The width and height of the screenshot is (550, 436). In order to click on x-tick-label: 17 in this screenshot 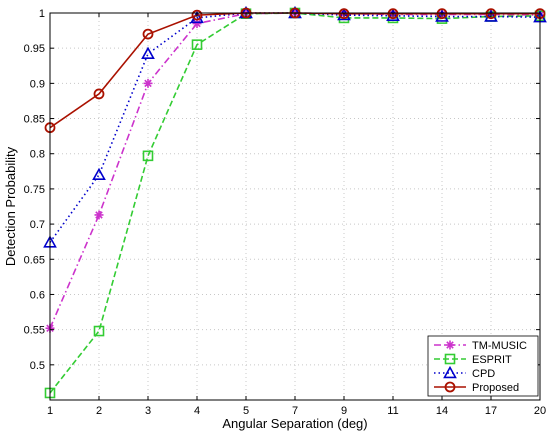, I will do `click(491, 411)`.